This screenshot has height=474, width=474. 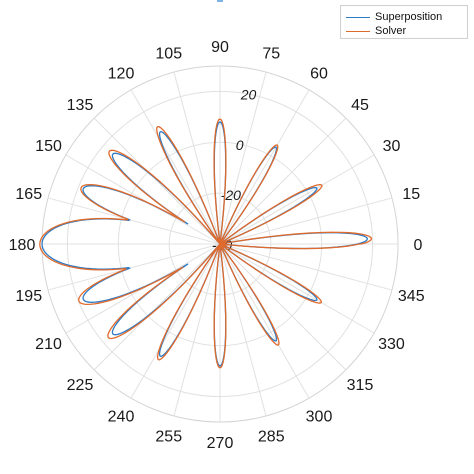 I want to click on theta-tick-label-90: 90, so click(x=220, y=47).